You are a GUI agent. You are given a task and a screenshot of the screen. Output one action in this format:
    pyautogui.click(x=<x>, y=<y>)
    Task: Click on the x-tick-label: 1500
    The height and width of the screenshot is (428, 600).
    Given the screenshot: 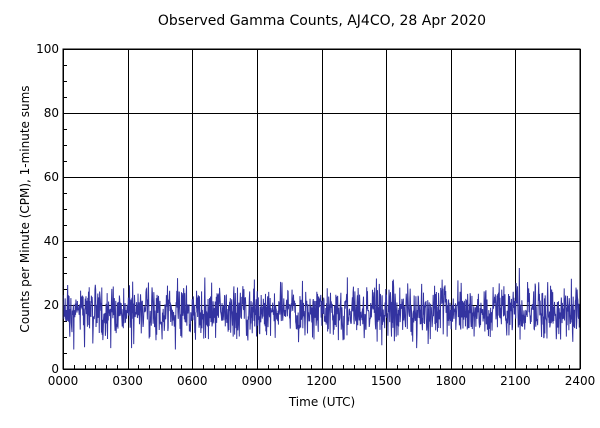 What is the action you would take?
    pyautogui.click(x=386, y=381)
    